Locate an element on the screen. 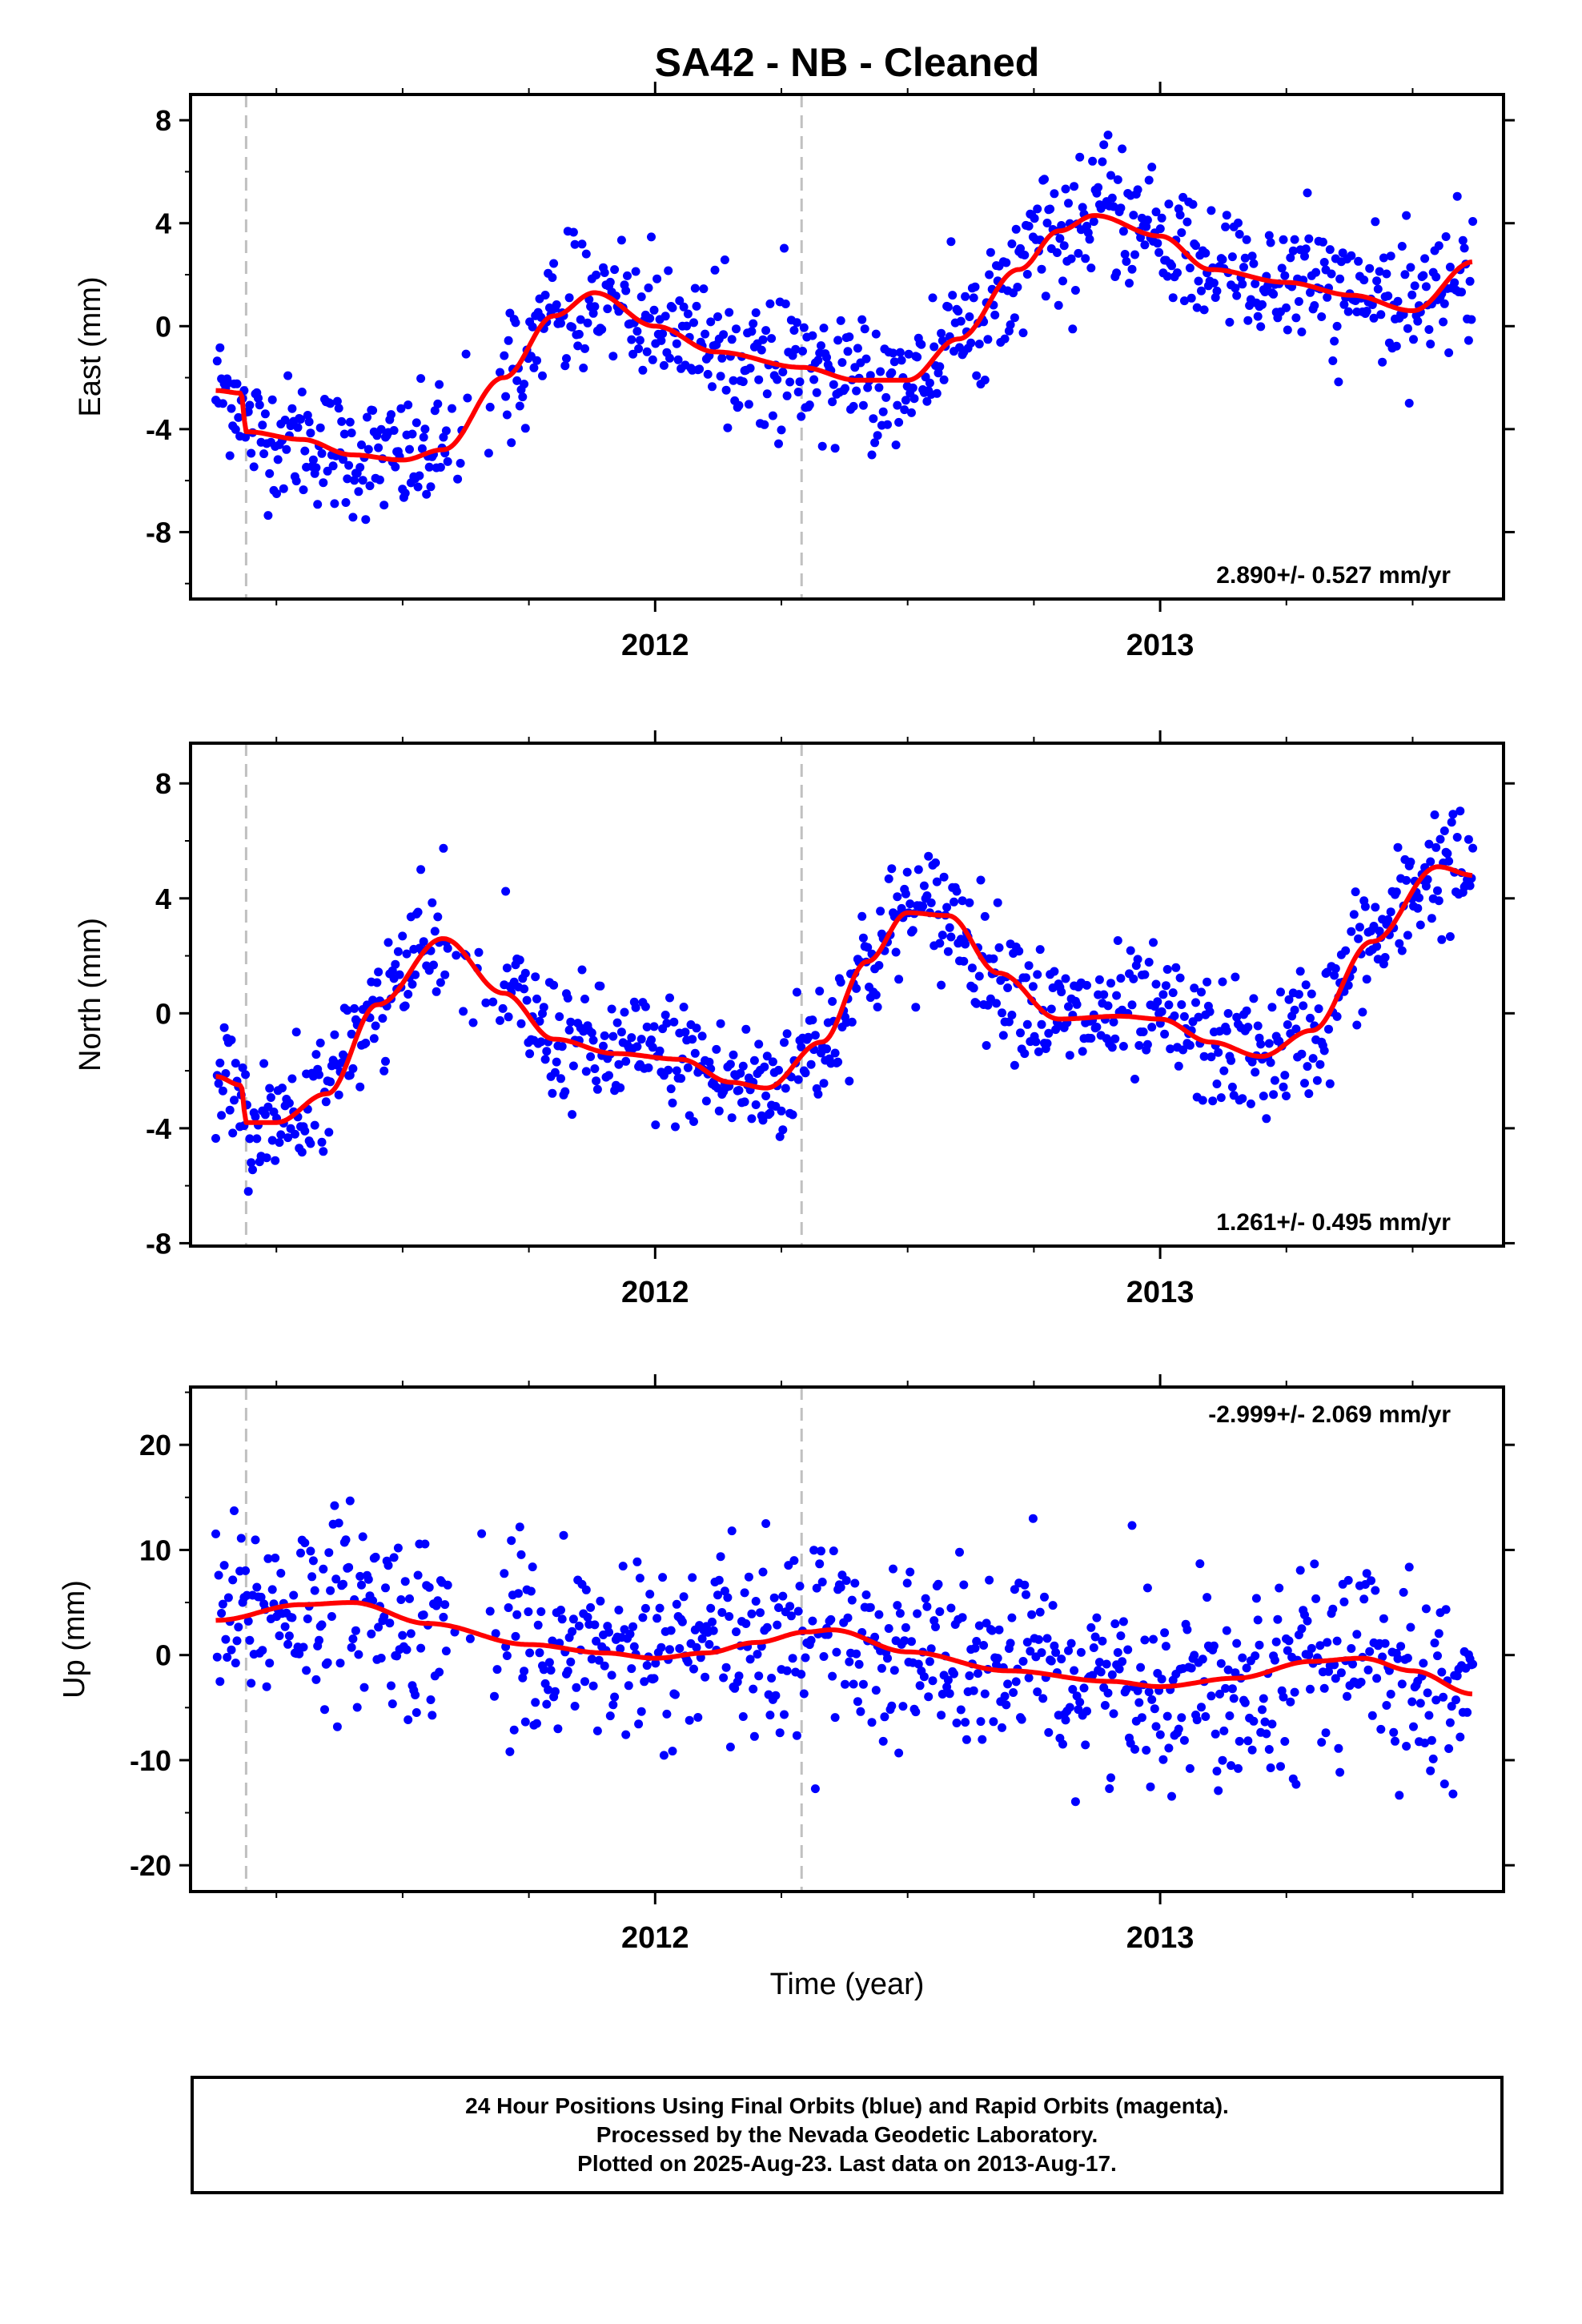 The image size is (1582, 2324). rate-annotation: -2.999+/- 2.069 mm/yr is located at coordinates (1329, 1414).